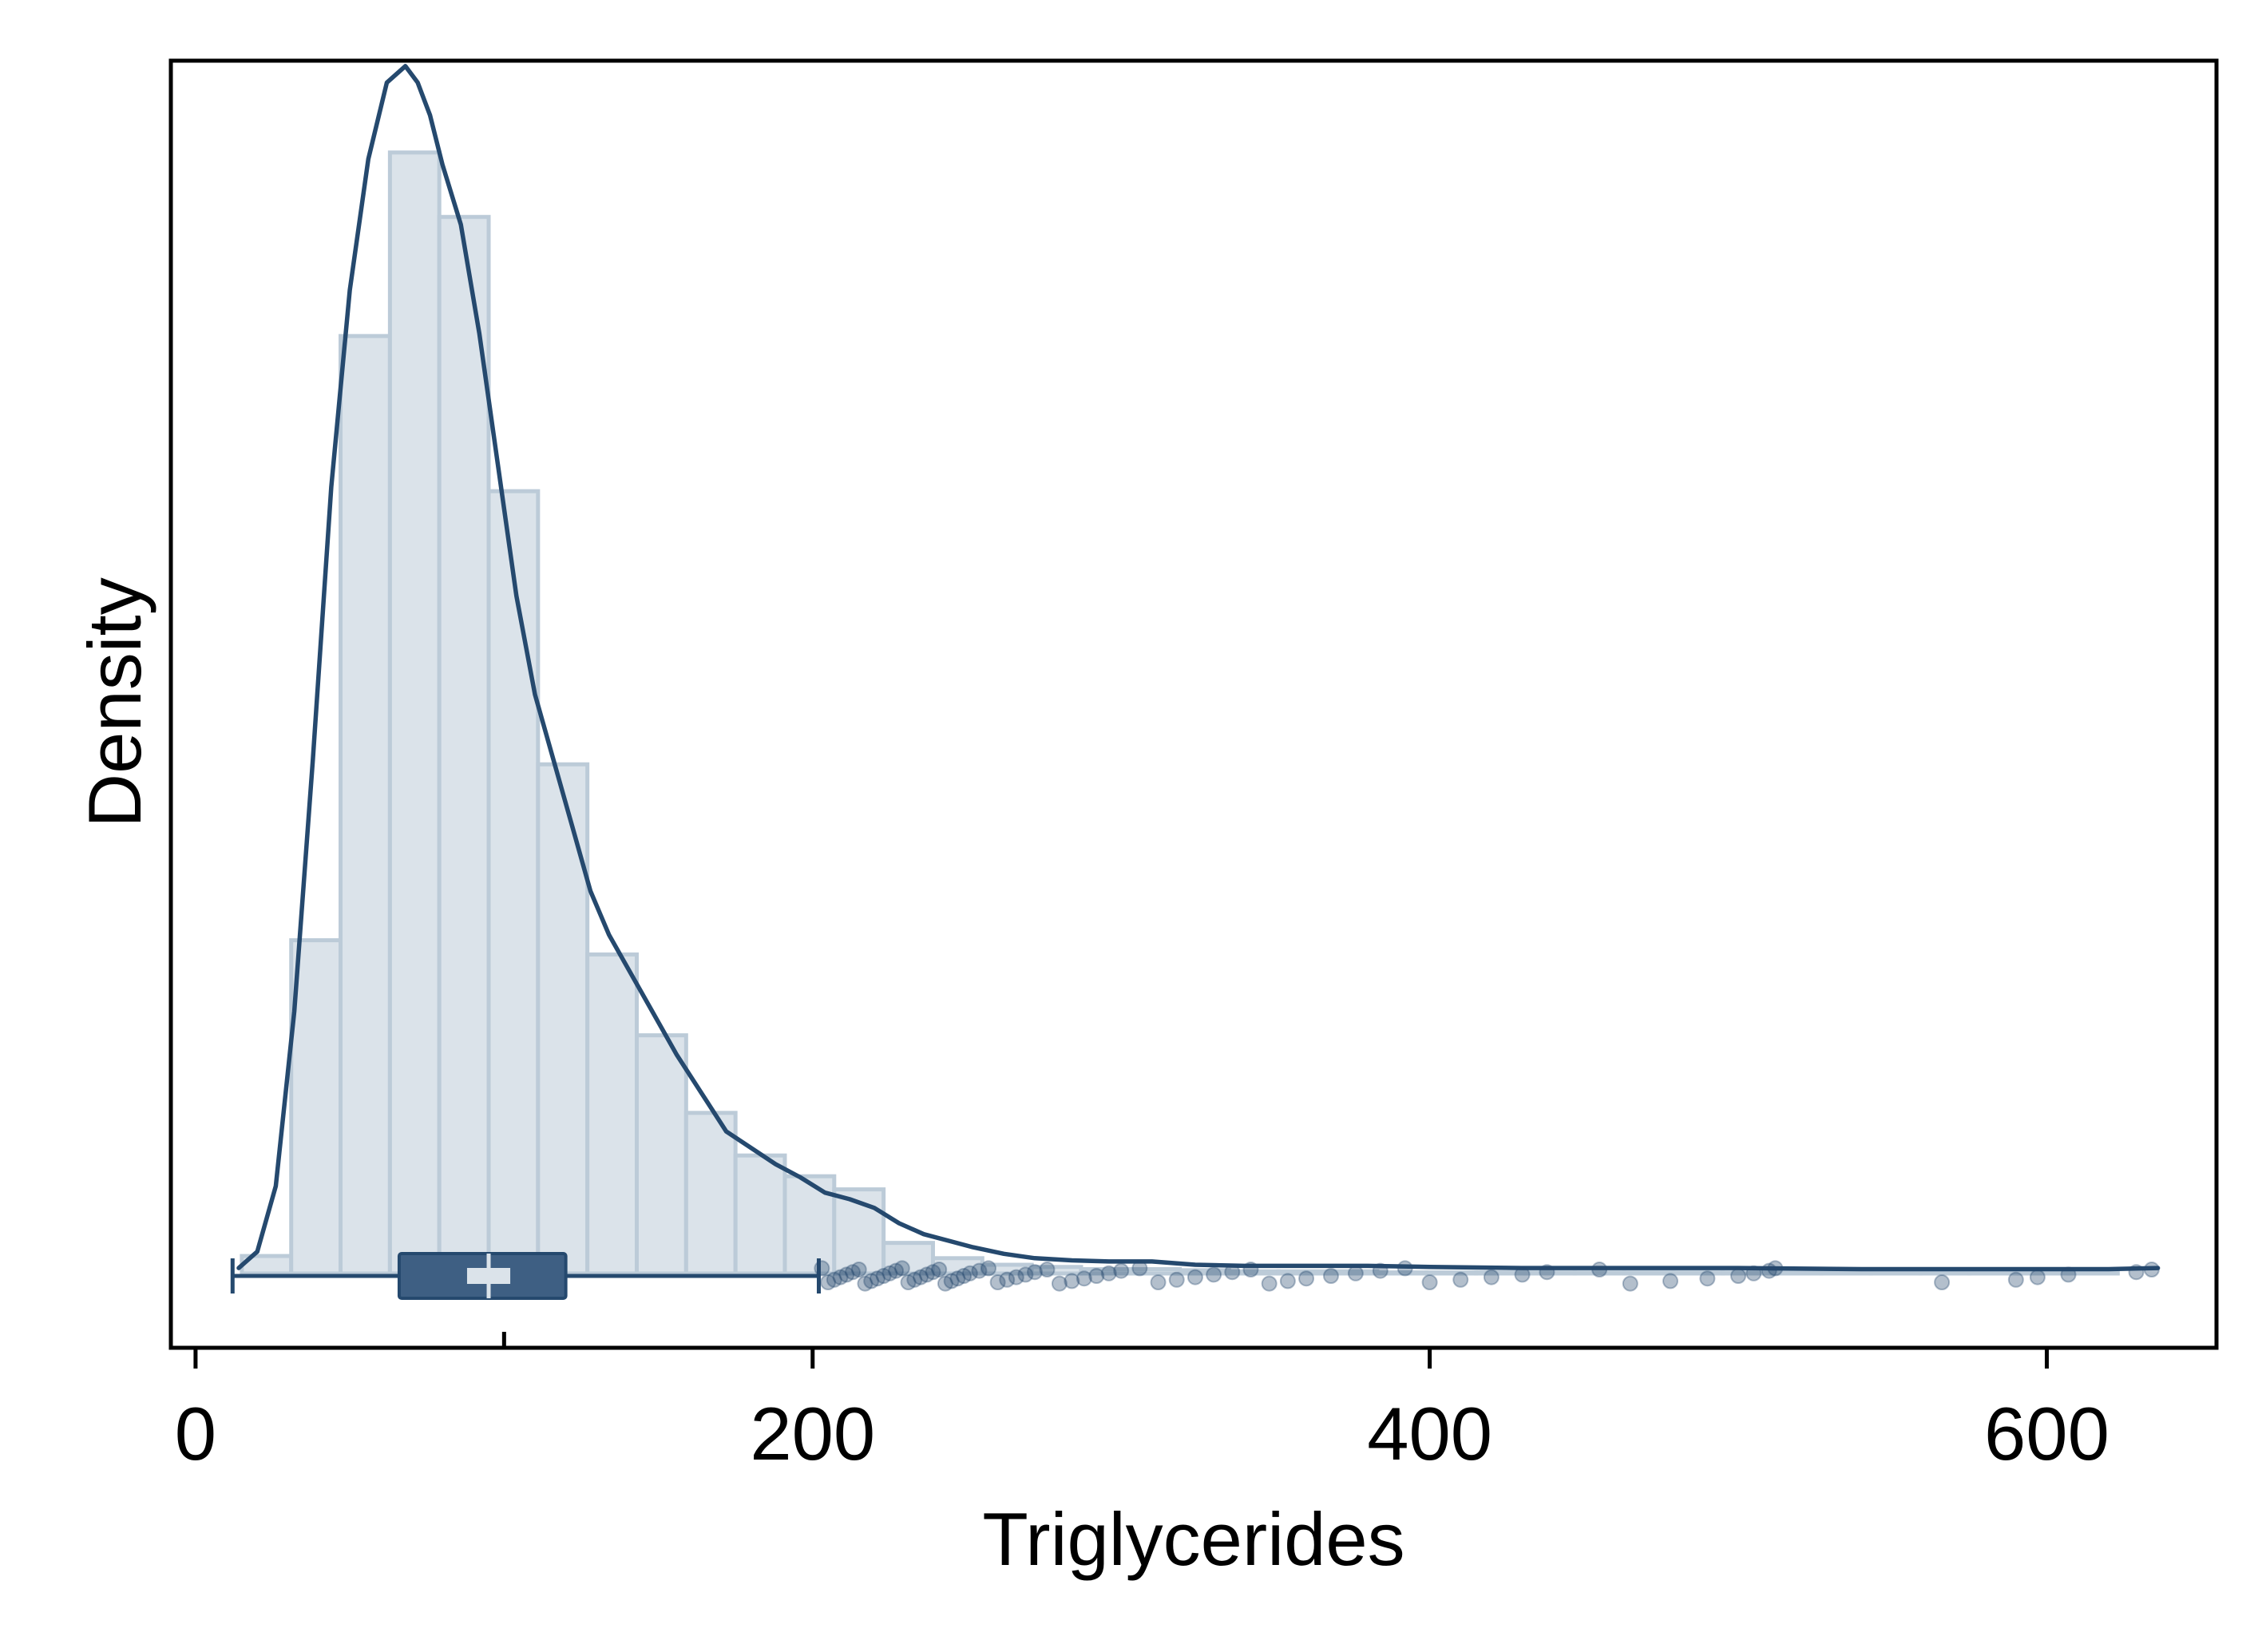 This screenshot has height=1652, width=2266. What do you see at coordinates (1429, 1434) in the screenshot?
I see `x-tick-label: 400` at bounding box center [1429, 1434].